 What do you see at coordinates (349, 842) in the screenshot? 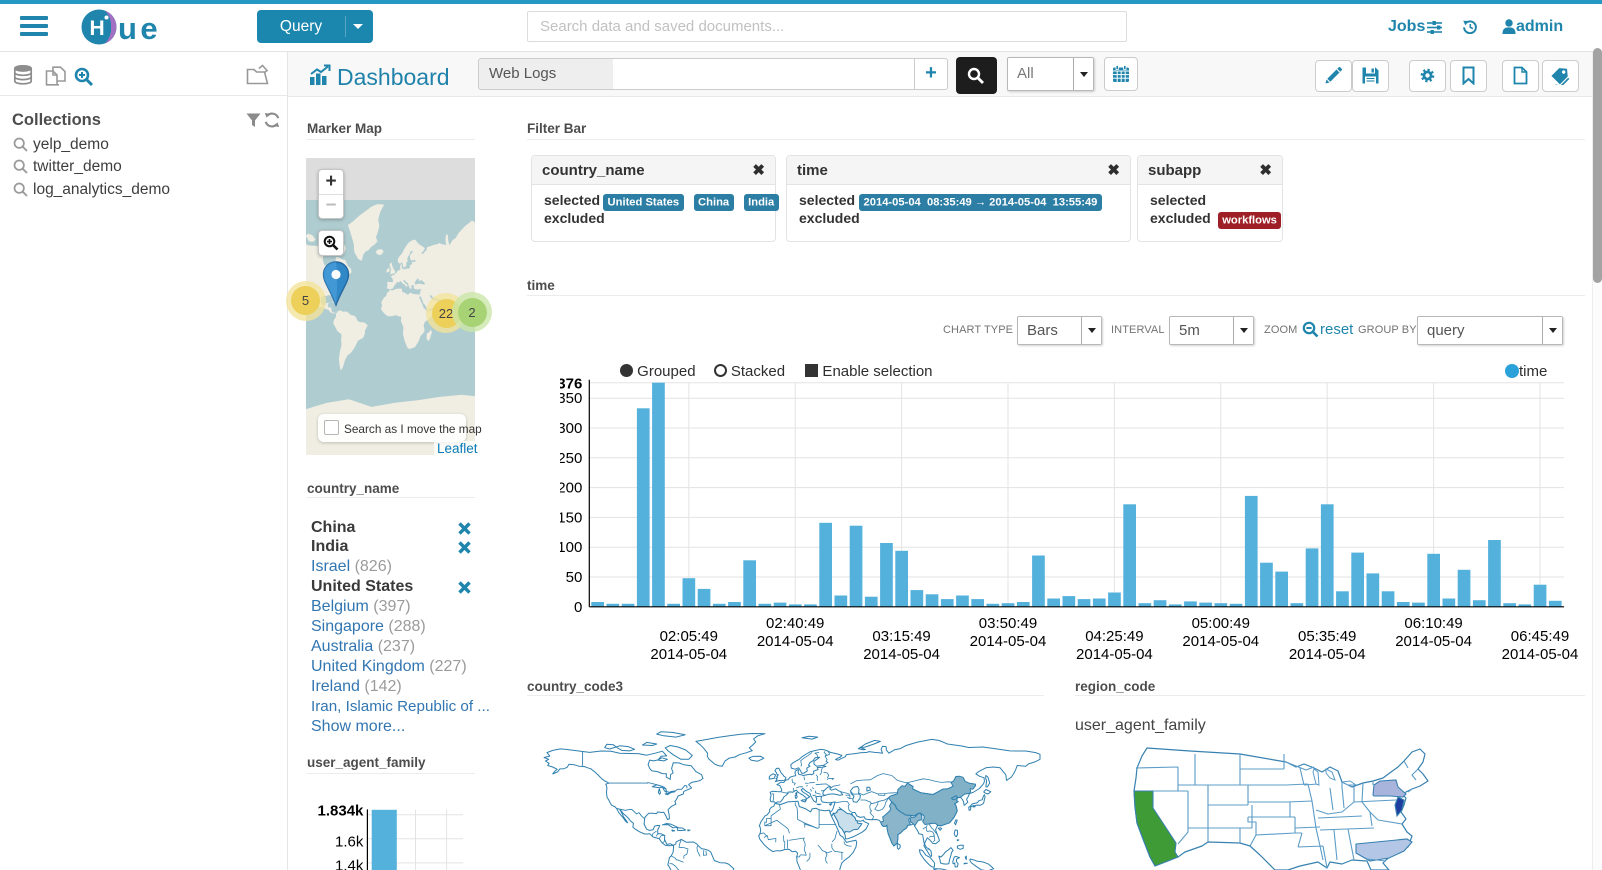
I see `svg-text: 1.6k` at bounding box center [349, 842].